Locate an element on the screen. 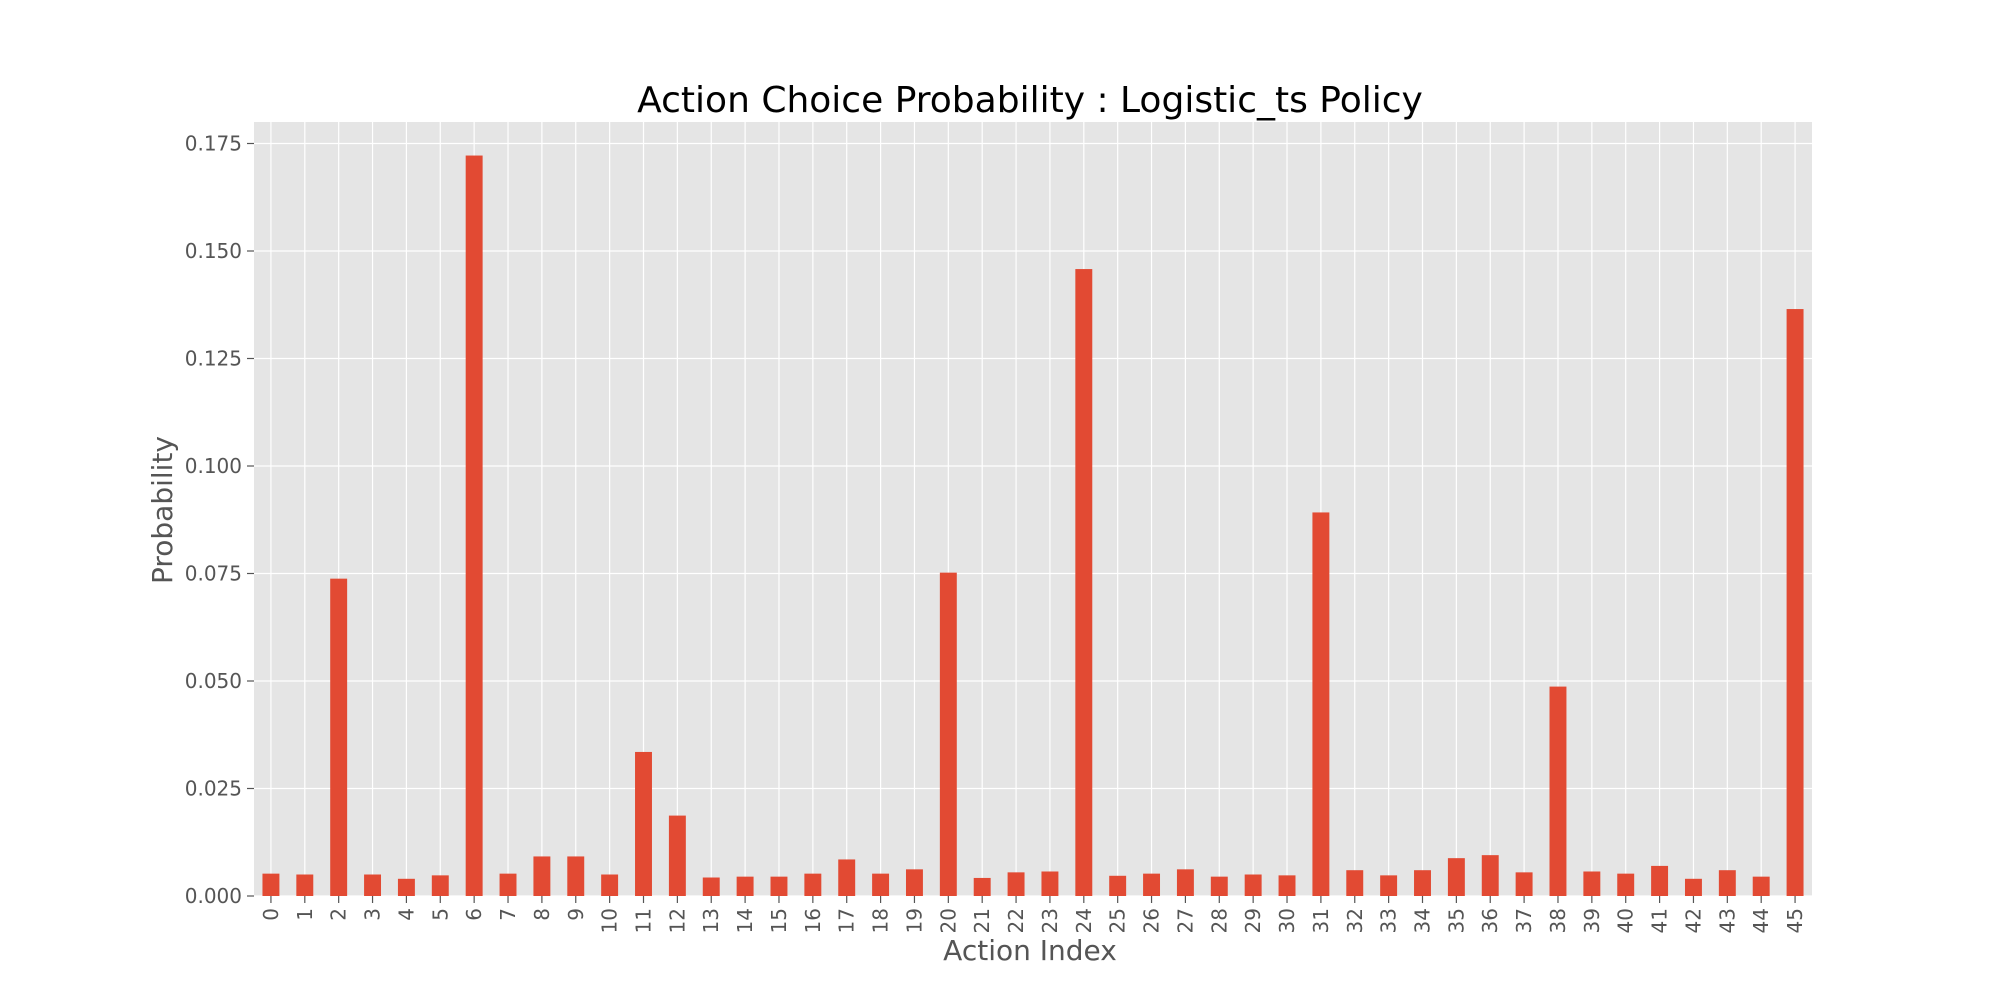 This screenshot has width=2000, height=1000. y-tick-label: 0.075 is located at coordinates (213, 574).